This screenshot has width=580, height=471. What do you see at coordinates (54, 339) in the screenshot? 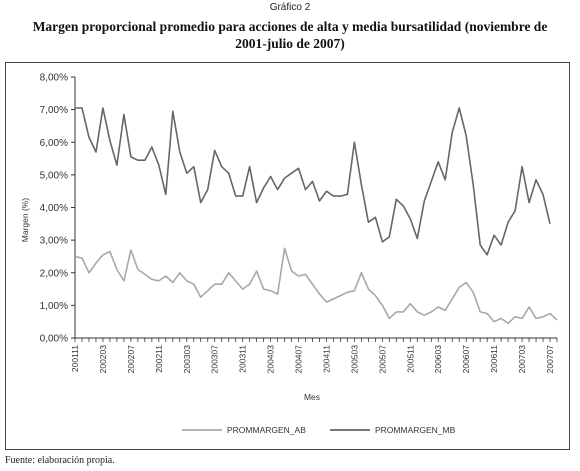
I see `y-tick-label: 0,00%` at bounding box center [54, 339].